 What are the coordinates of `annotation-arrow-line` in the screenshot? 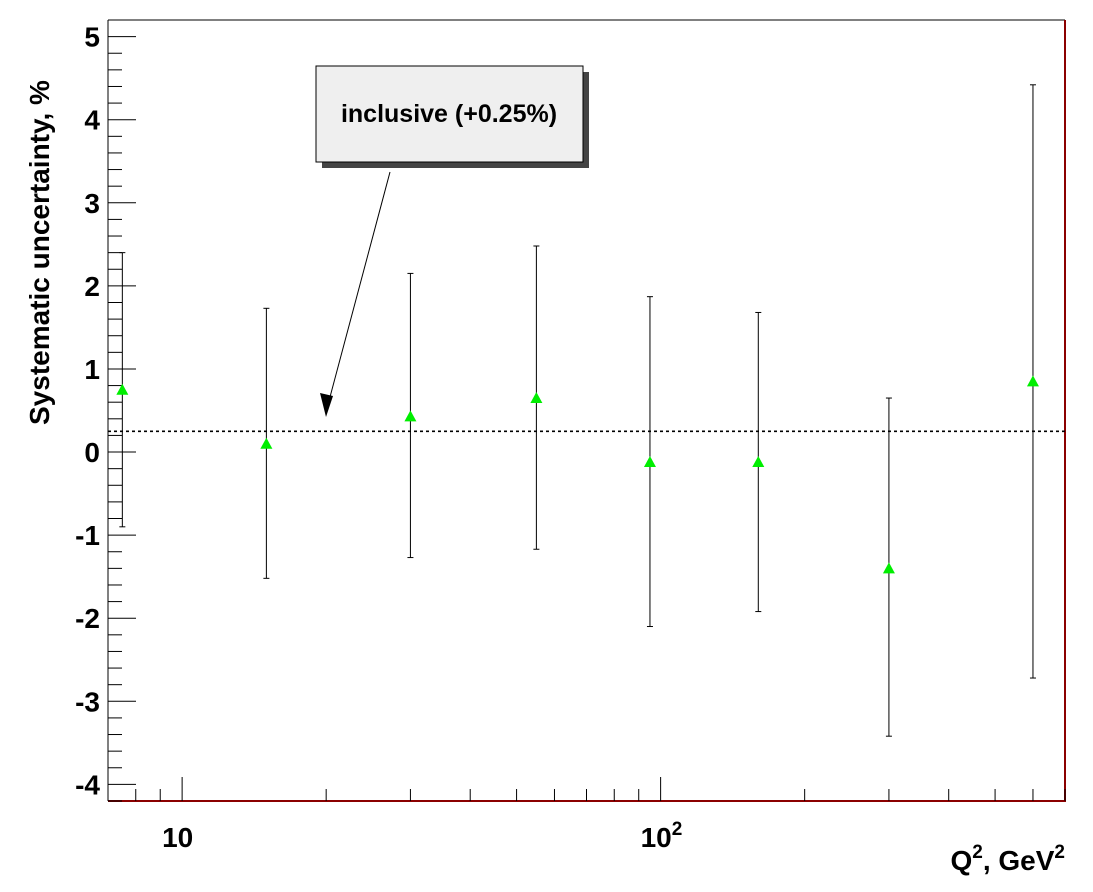 It's located at (358, 292).